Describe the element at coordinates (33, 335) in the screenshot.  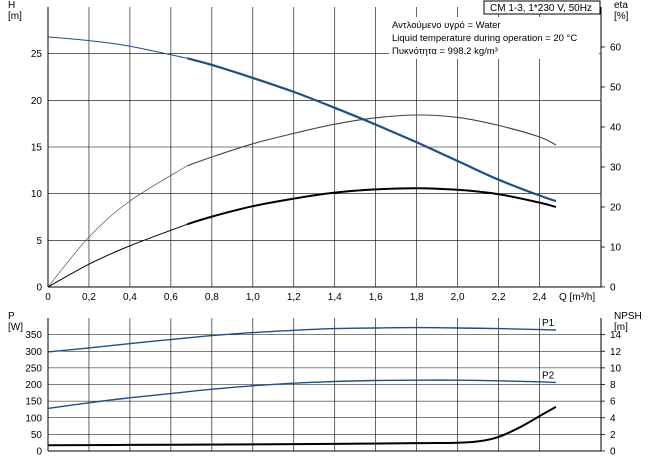
I see `y-tick-label: 350` at that location.